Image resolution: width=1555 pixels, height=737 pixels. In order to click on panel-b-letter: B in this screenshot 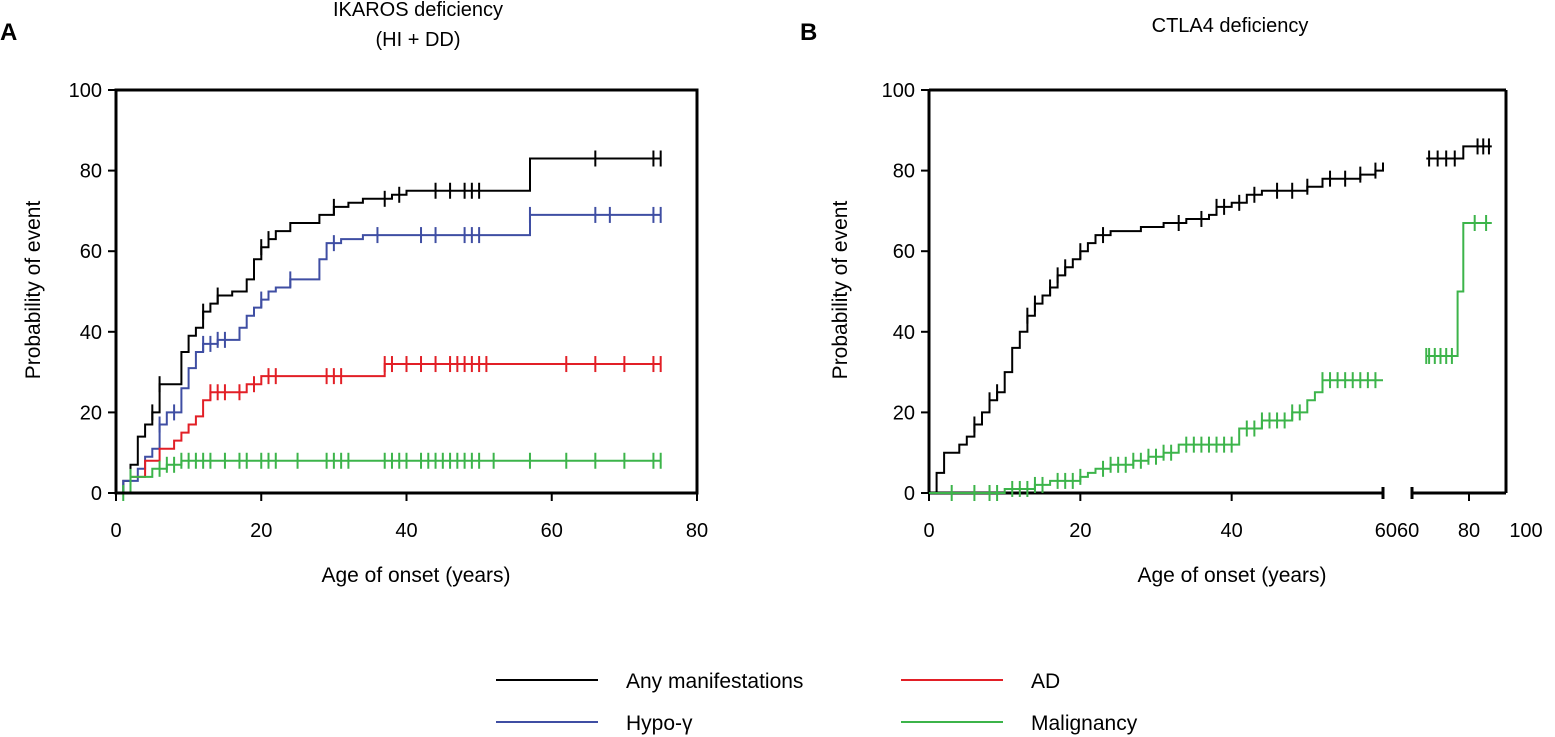, I will do `click(808, 32)`.